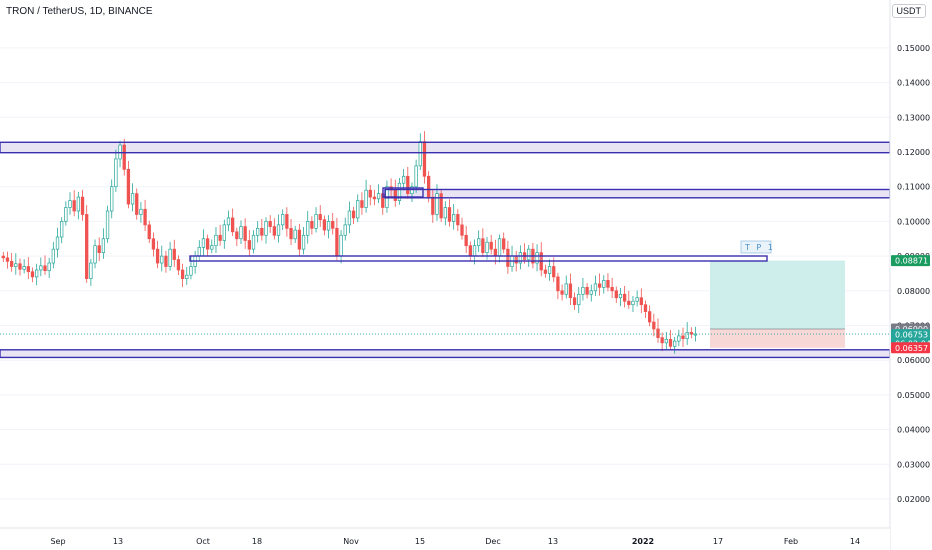  Describe the element at coordinates (913, 464) in the screenshot. I see `y-tick-label: 0.03000` at that location.